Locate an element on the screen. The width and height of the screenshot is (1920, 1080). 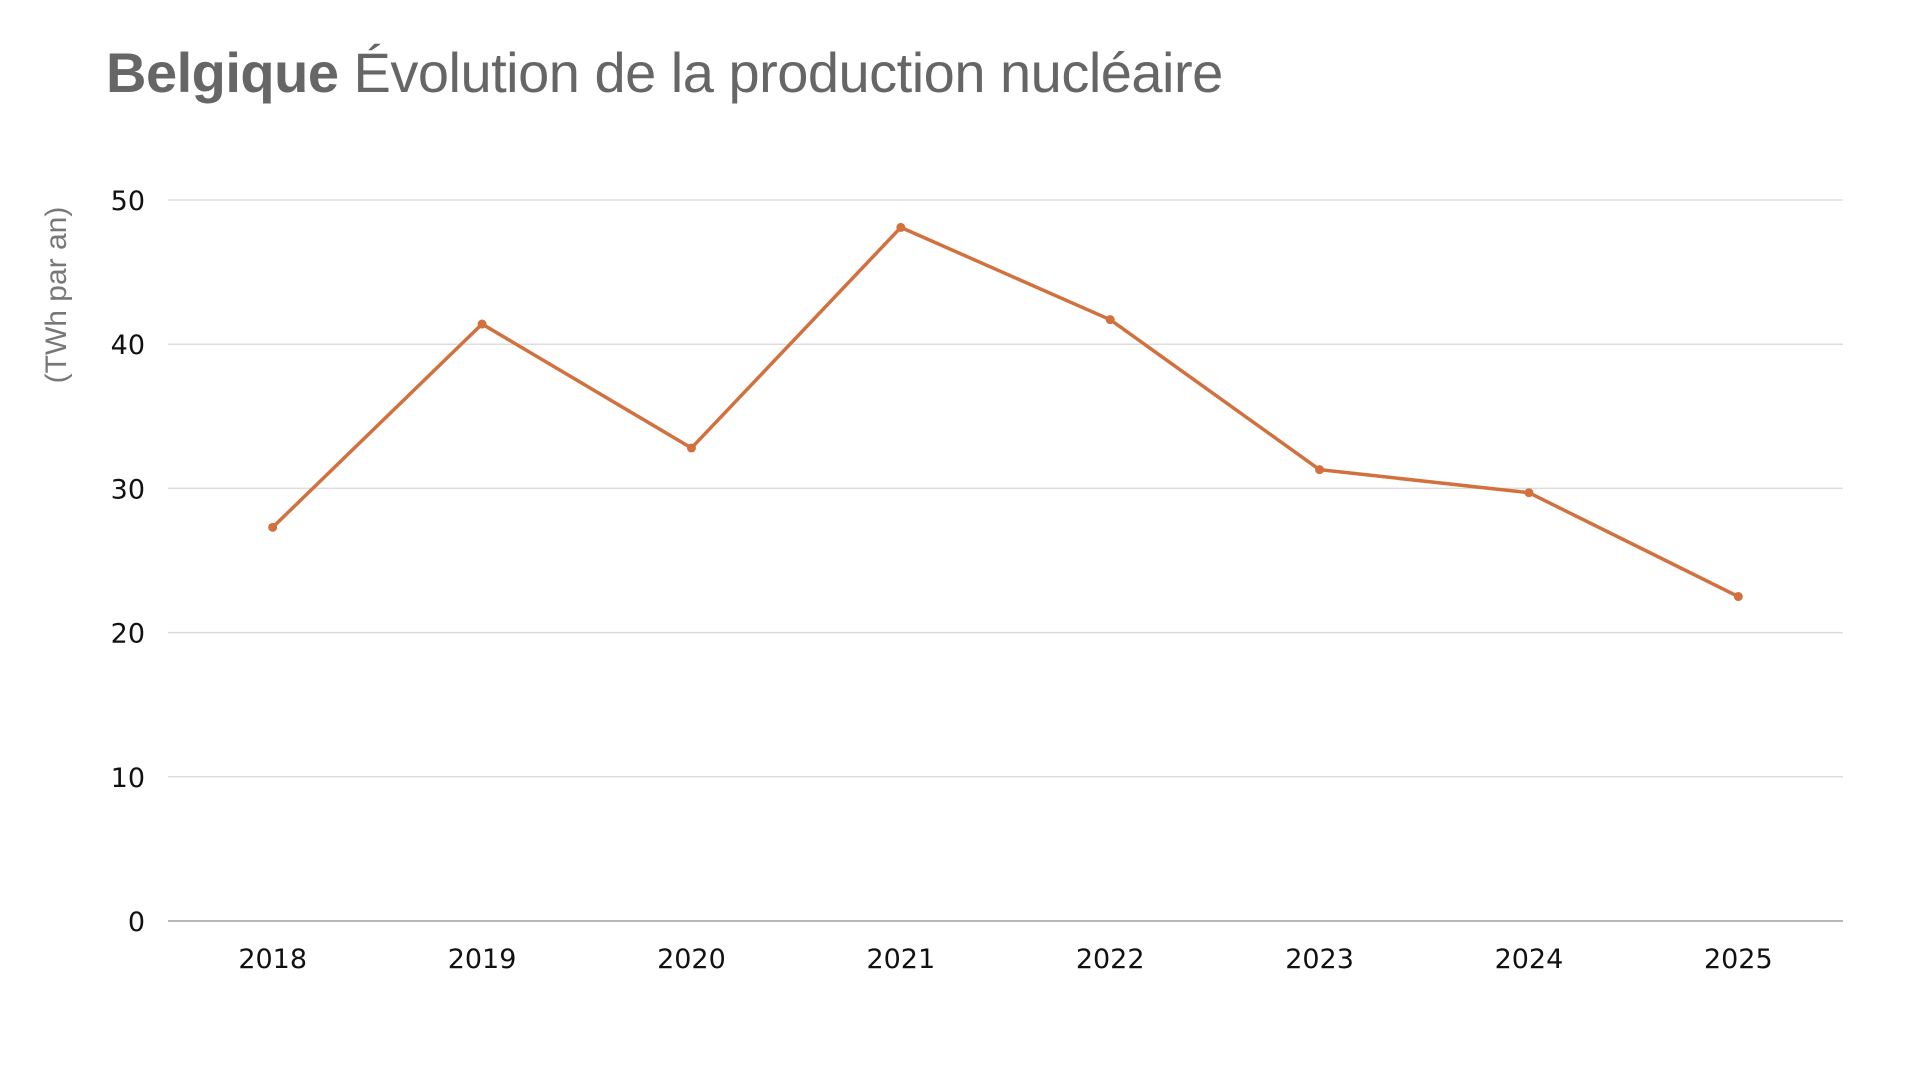
x-tick-label: 2023 is located at coordinates (1319, 959).